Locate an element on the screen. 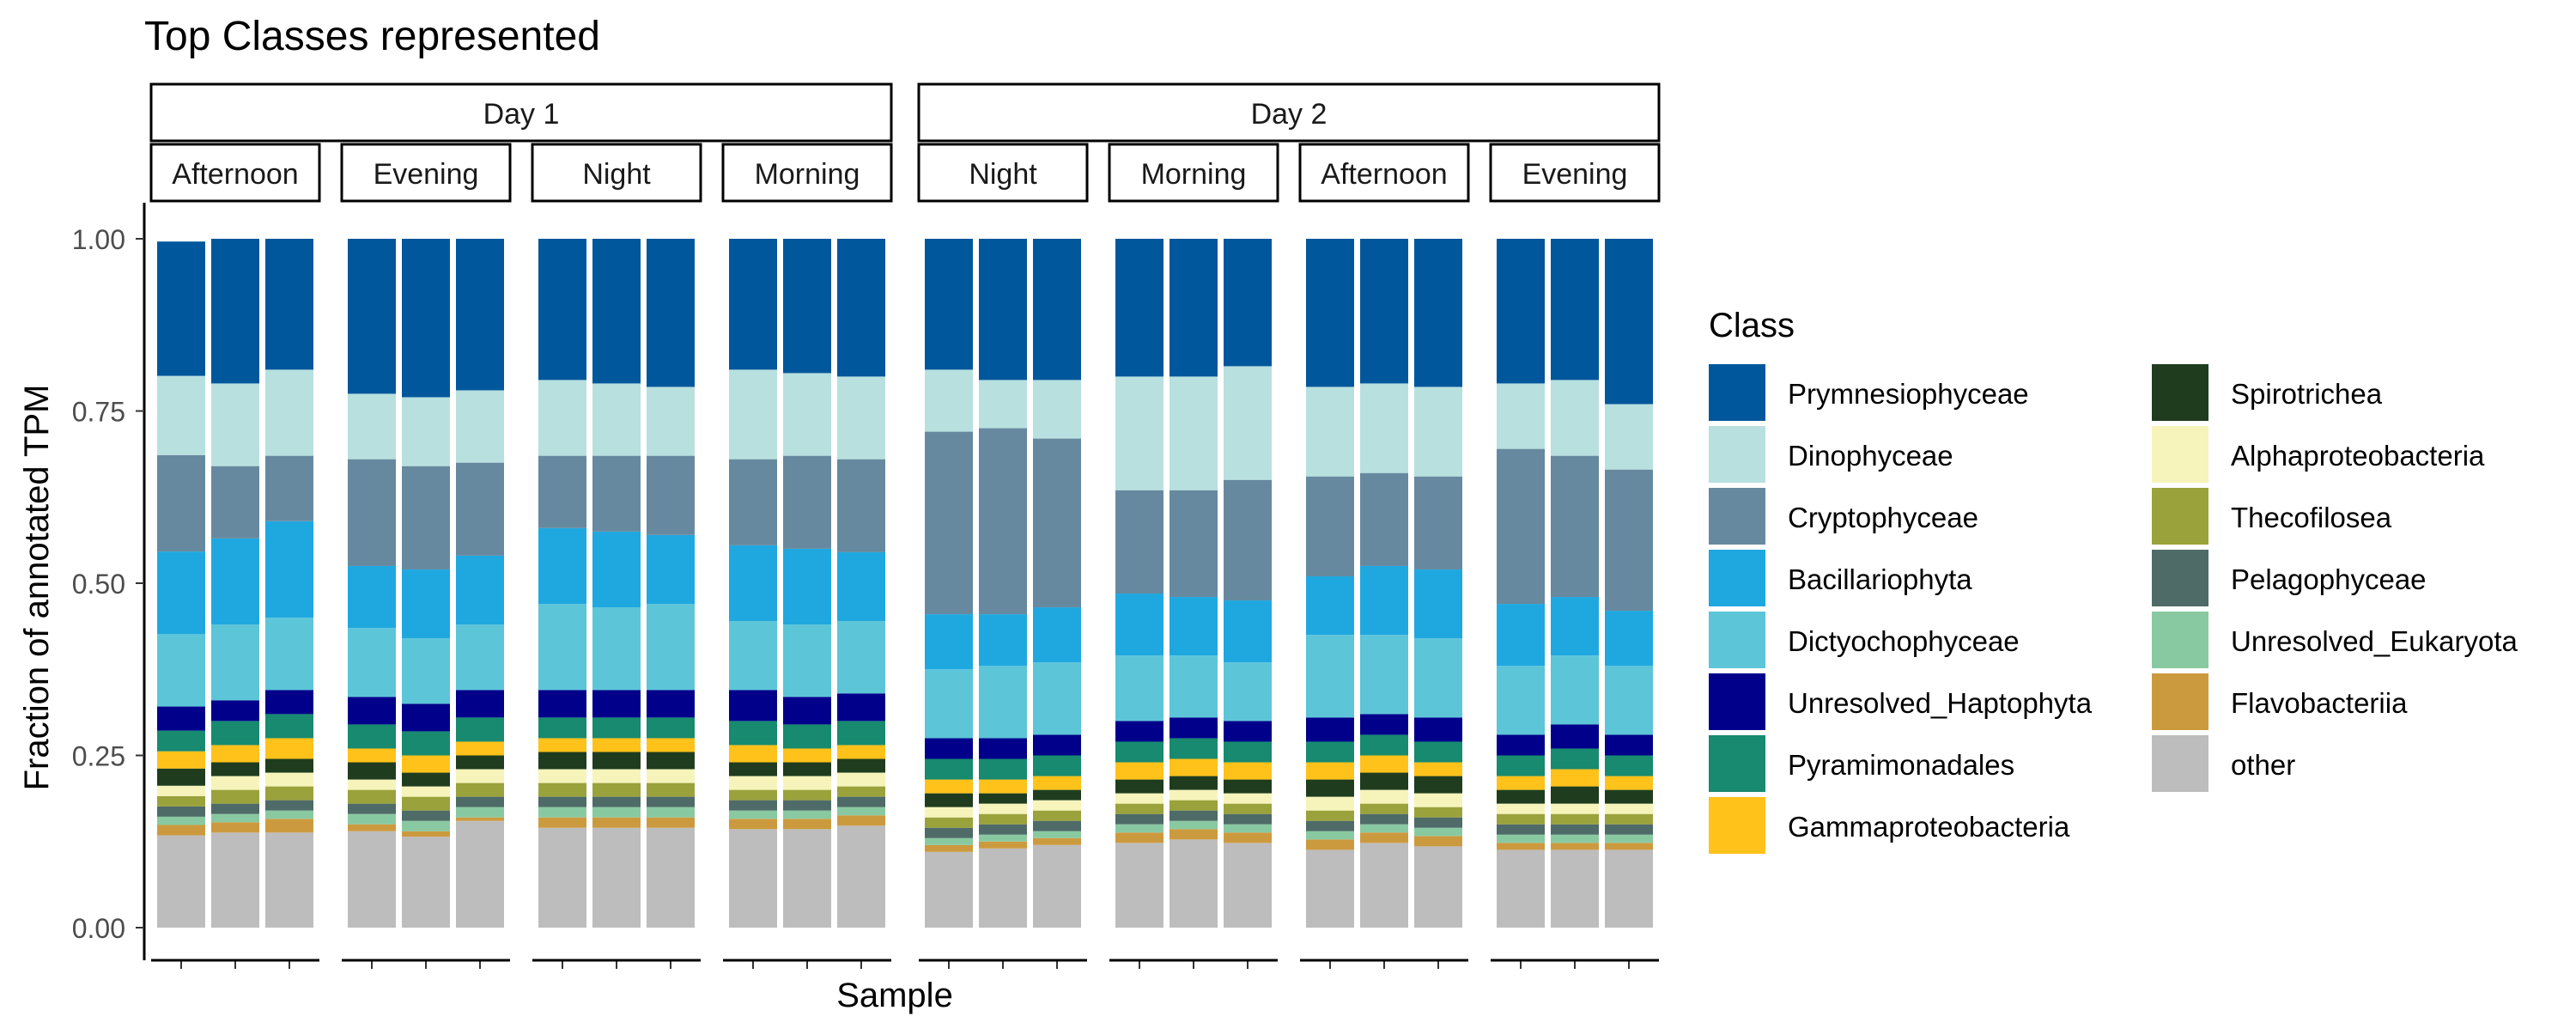  legend-label: Flavobacteriia is located at coordinates (2319, 703).